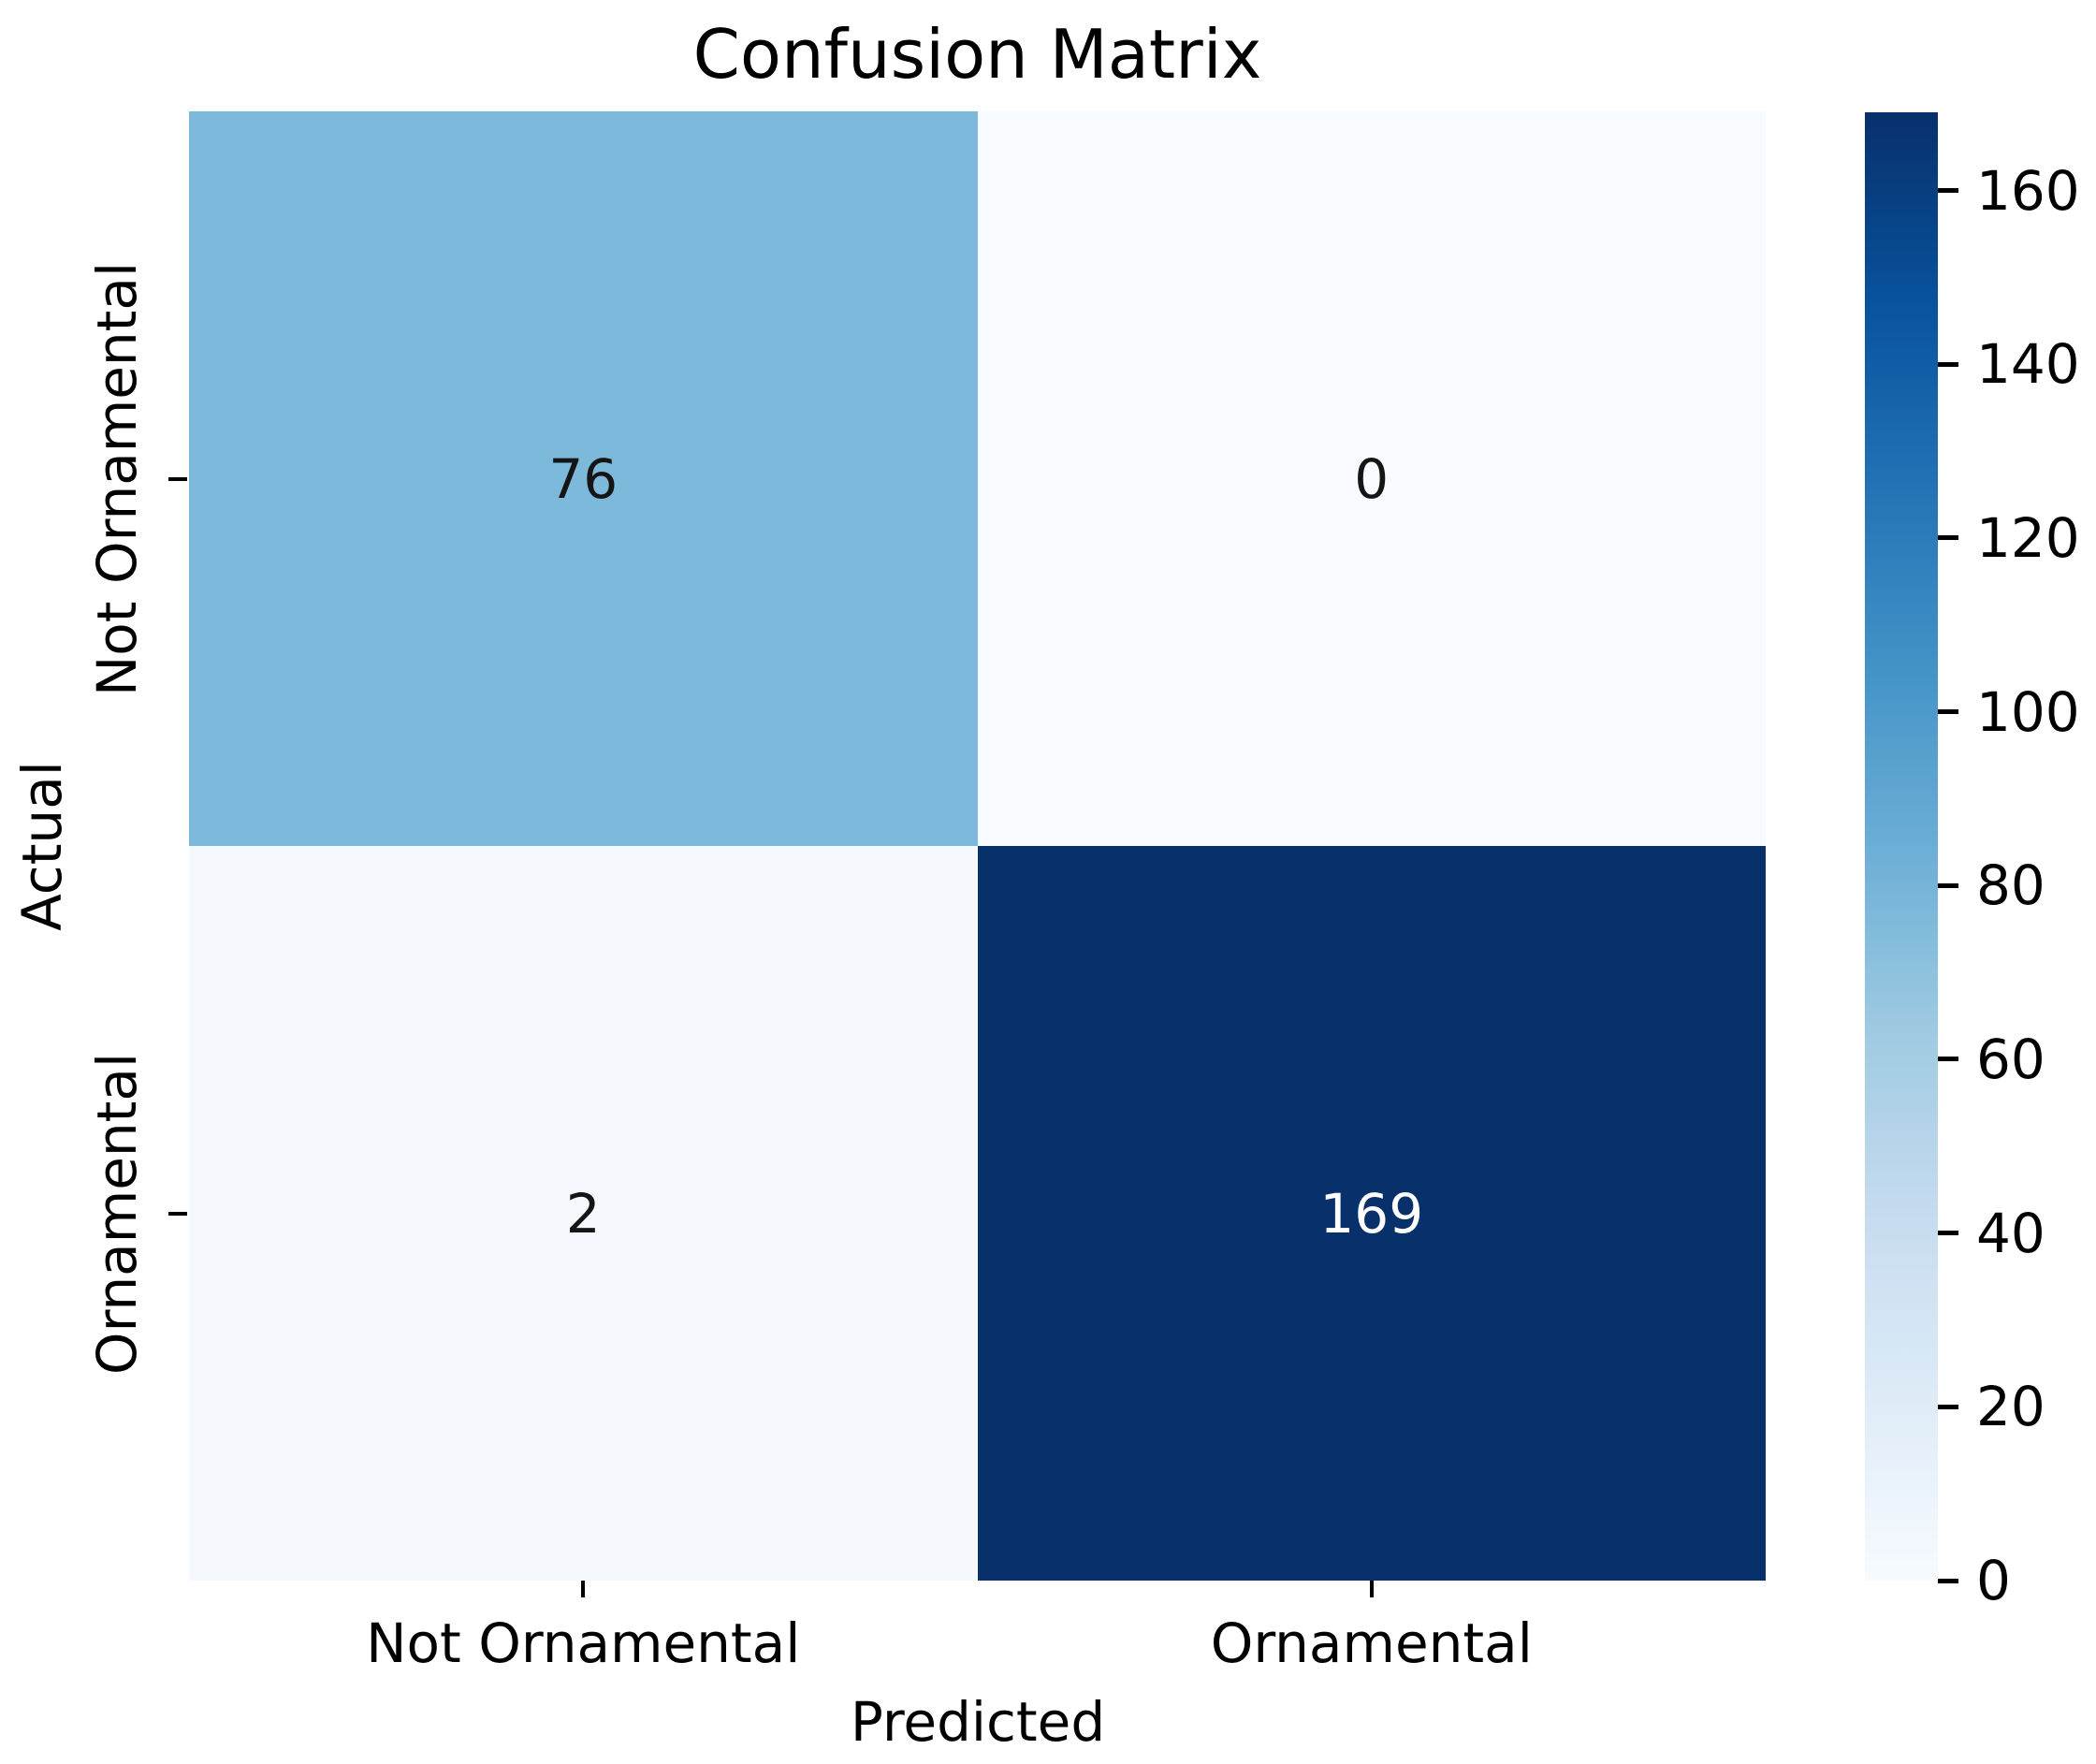 The image size is (2096, 1764). What do you see at coordinates (2028, 711) in the screenshot?
I see `colorbar-tick-label: 100` at bounding box center [2028, 711].